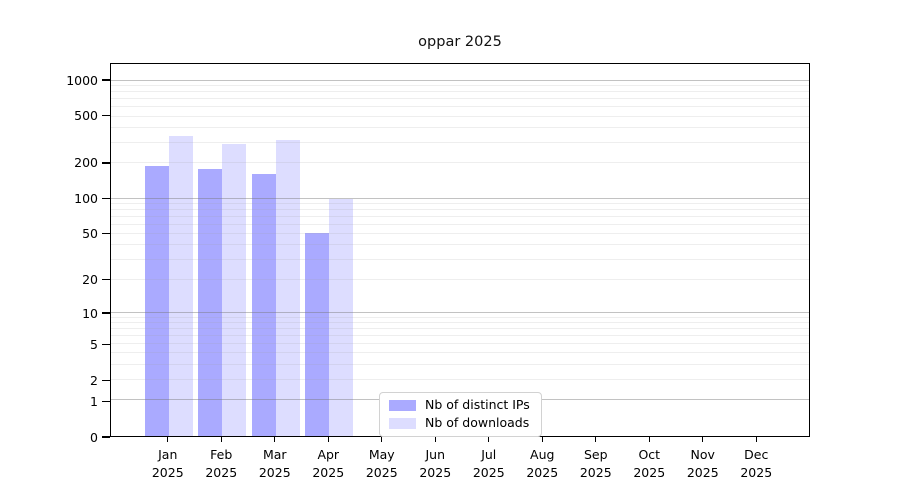  Describe the element at coordinates (90, 234) in the screenshot. I see `y-tick-label: 50` at that location.